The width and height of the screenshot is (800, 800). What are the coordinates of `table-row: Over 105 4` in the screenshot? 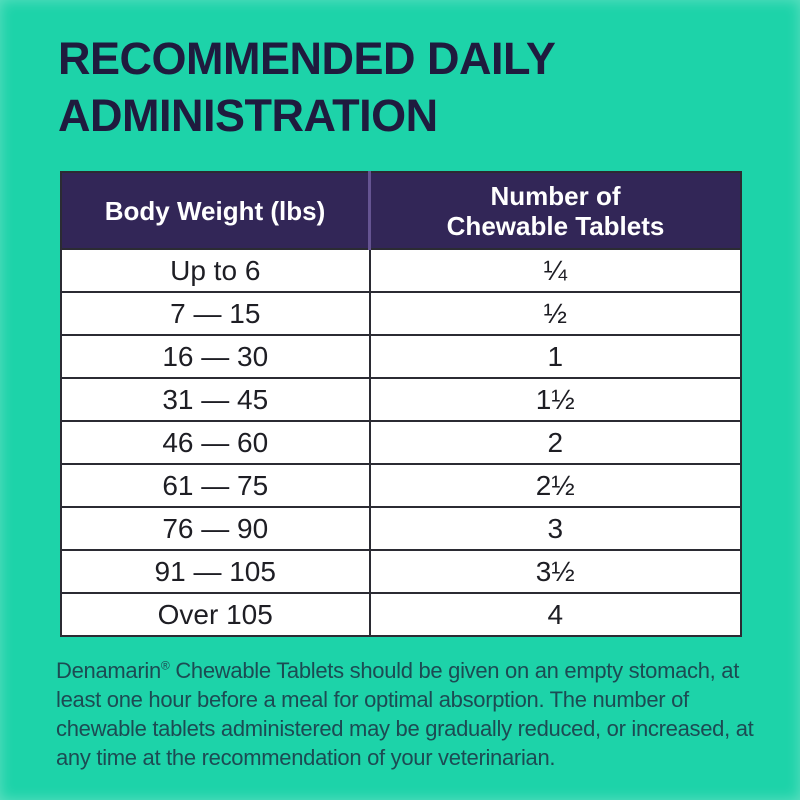 It's located at (401, 614).